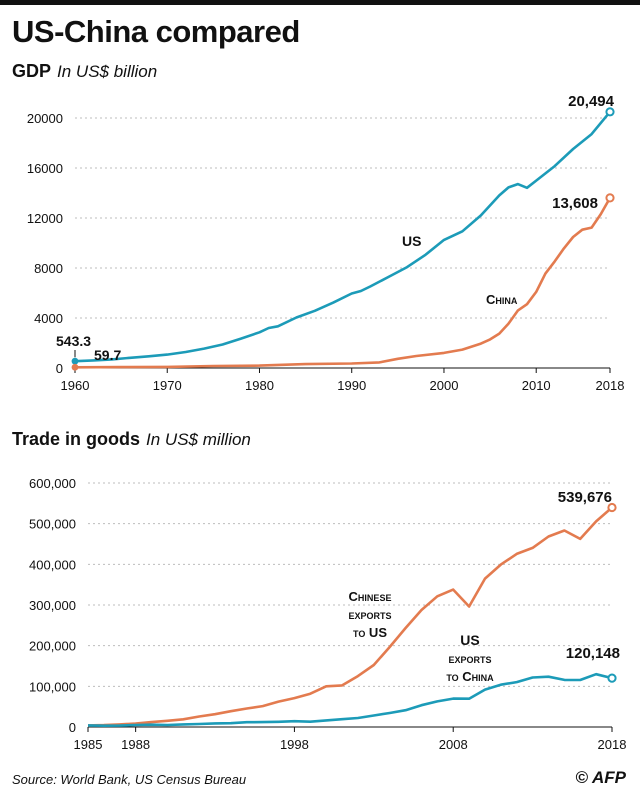  What do you see at coordinates (107, 355) in the screenshot?
I see `china-start-label: 59.7` at bounding box center [107, 355].